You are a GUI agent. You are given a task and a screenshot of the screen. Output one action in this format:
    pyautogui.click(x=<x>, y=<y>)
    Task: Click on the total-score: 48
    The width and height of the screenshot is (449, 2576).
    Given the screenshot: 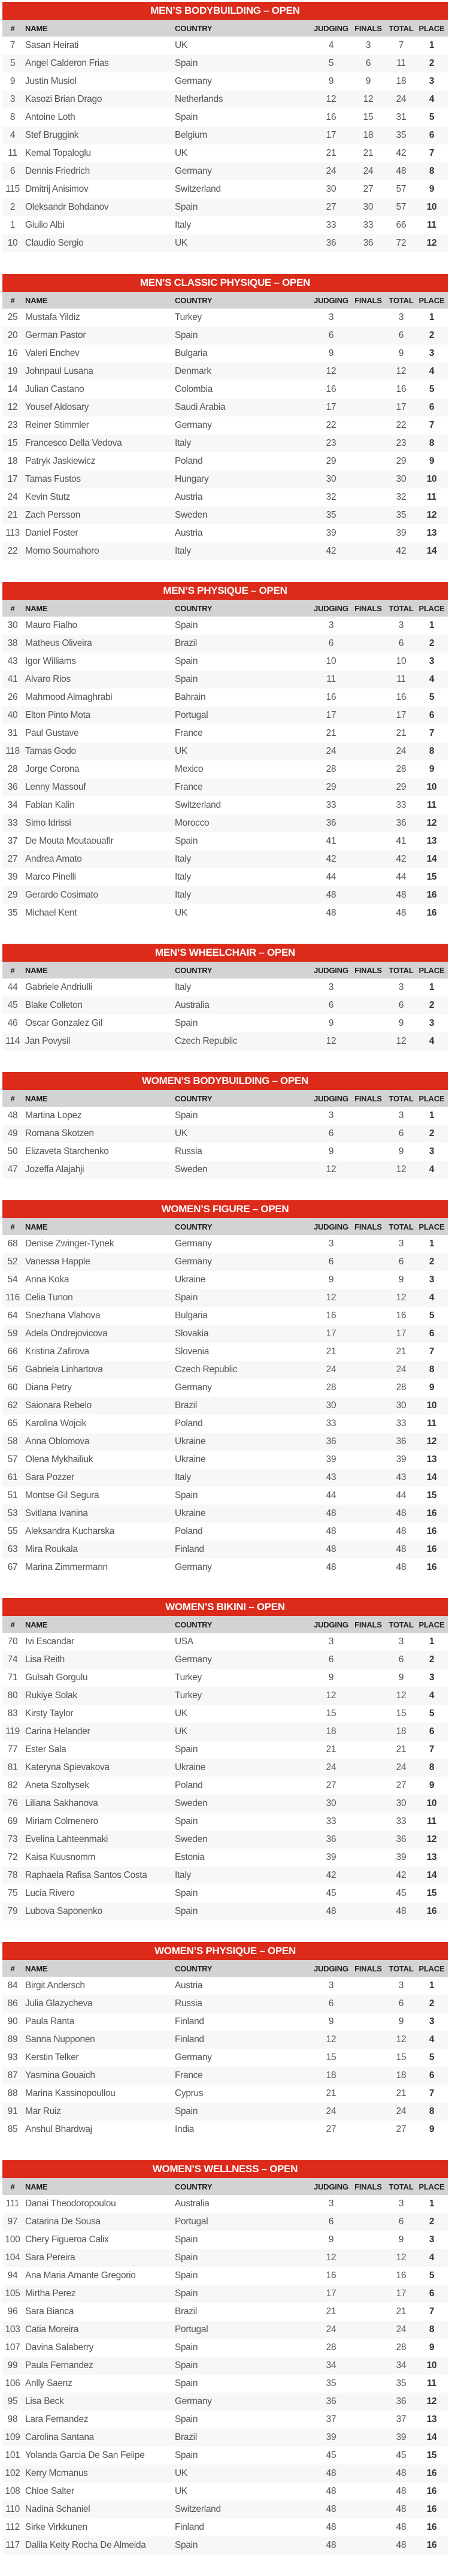 What is the action you would take?
    pyautogui.click(x=401, y=2491)
    